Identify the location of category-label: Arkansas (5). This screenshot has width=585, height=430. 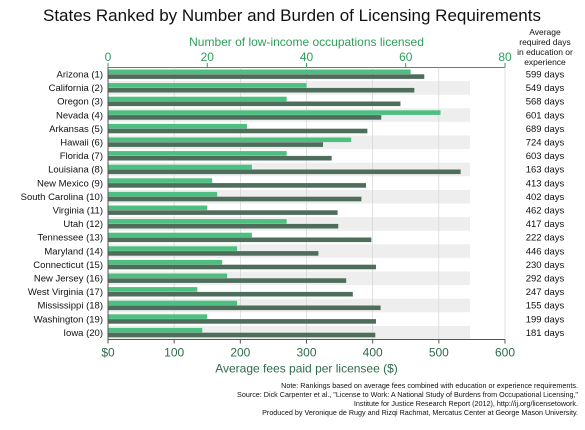
(76, 129).